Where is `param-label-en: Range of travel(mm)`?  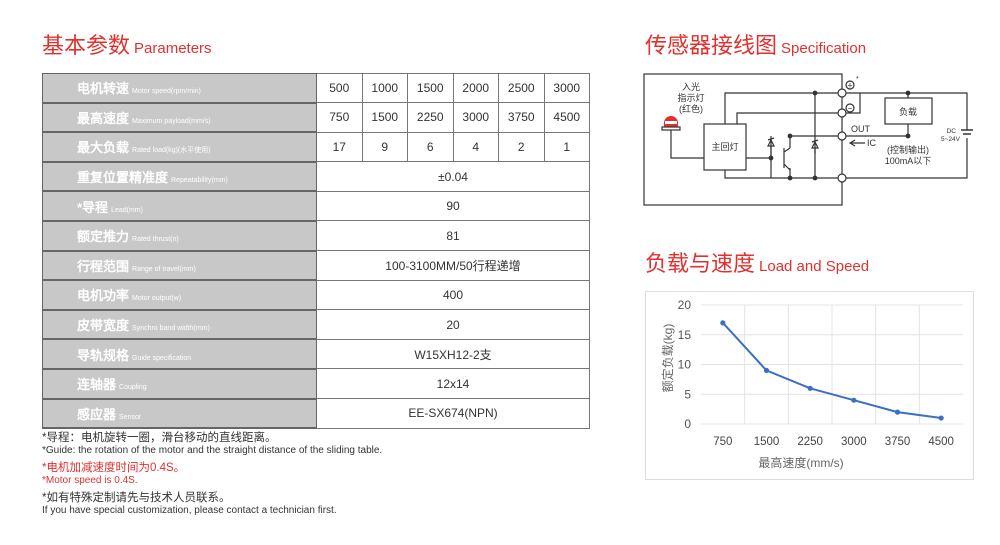 param-label-en: Range of travel(mm) is located at coordinates (164, 269).